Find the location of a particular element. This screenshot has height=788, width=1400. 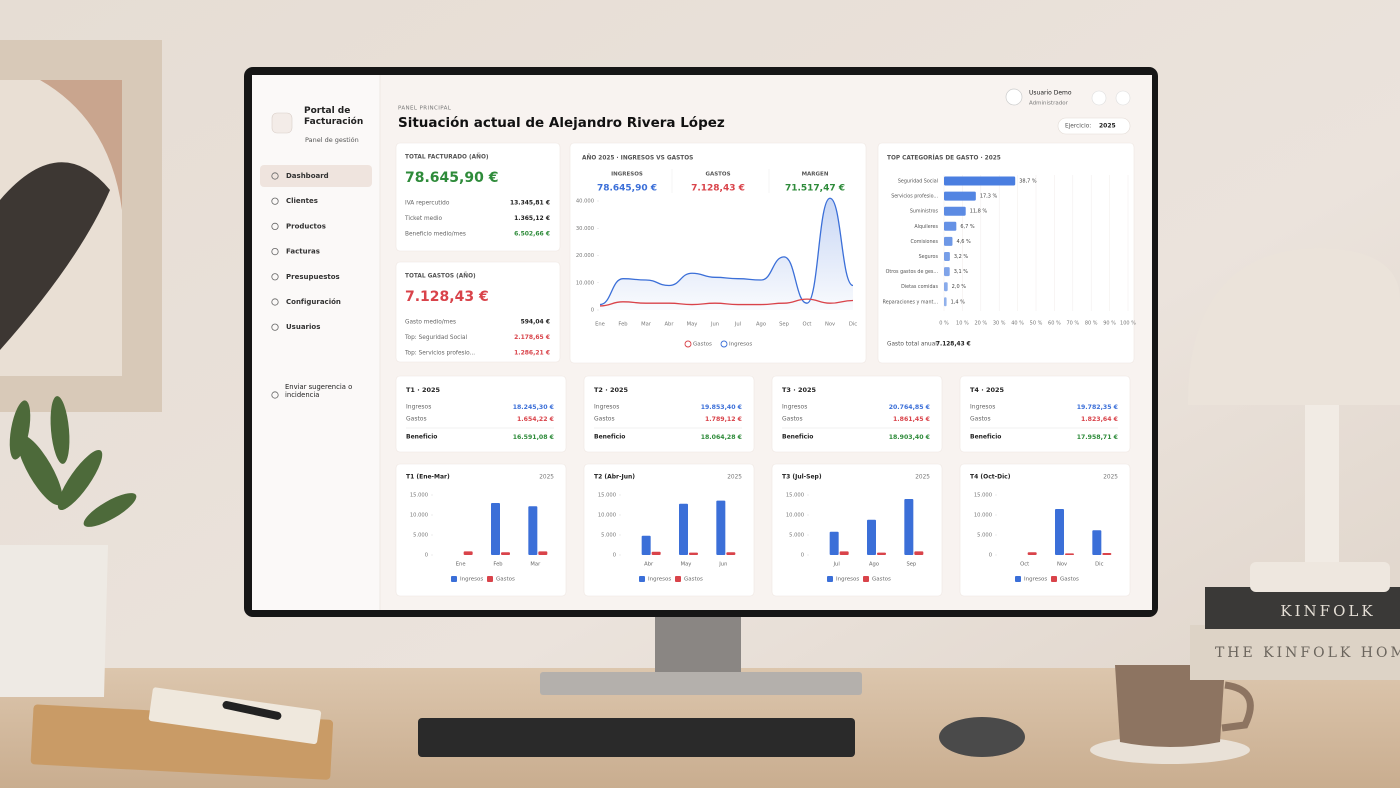

x-tick-label: Jul is located at coordinates (836, 565).